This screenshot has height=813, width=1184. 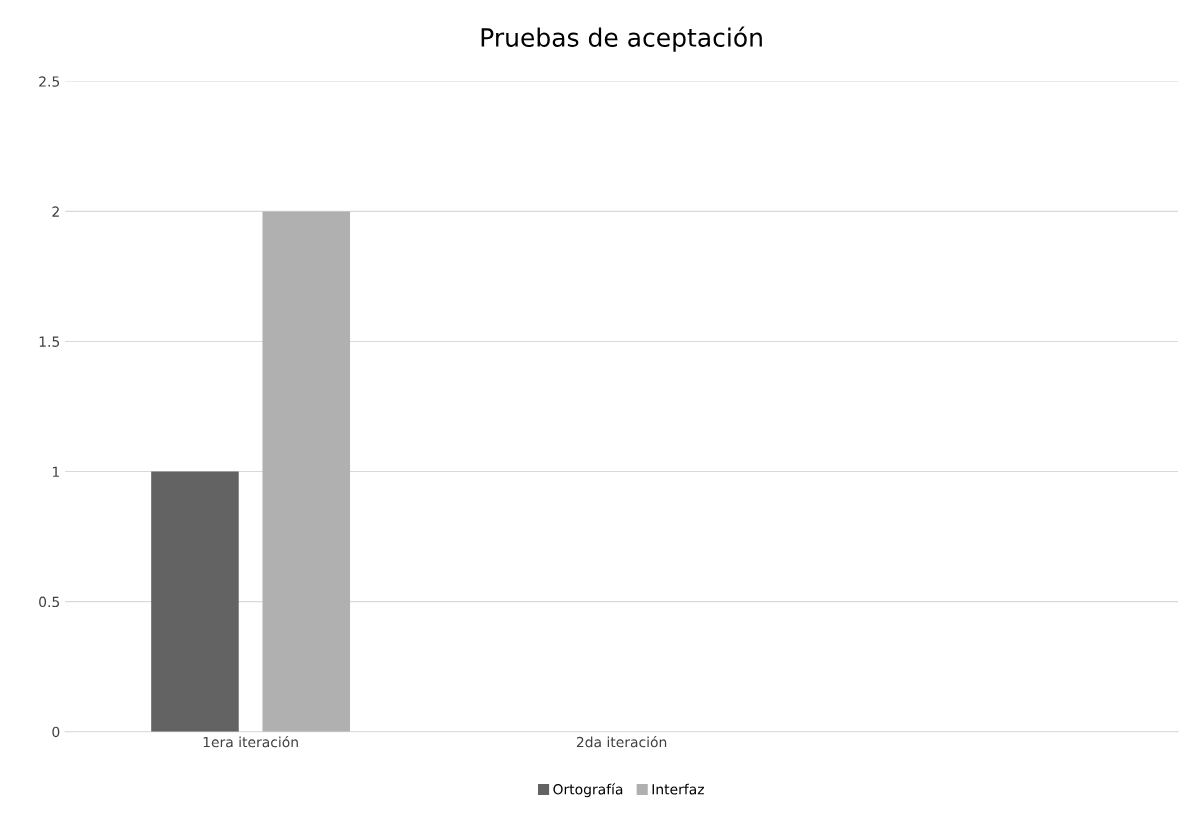 What do you see at coordinates (55, 471) in the screenshot?
I see `y-tick-label: 1` at bounding box center [55, 471].